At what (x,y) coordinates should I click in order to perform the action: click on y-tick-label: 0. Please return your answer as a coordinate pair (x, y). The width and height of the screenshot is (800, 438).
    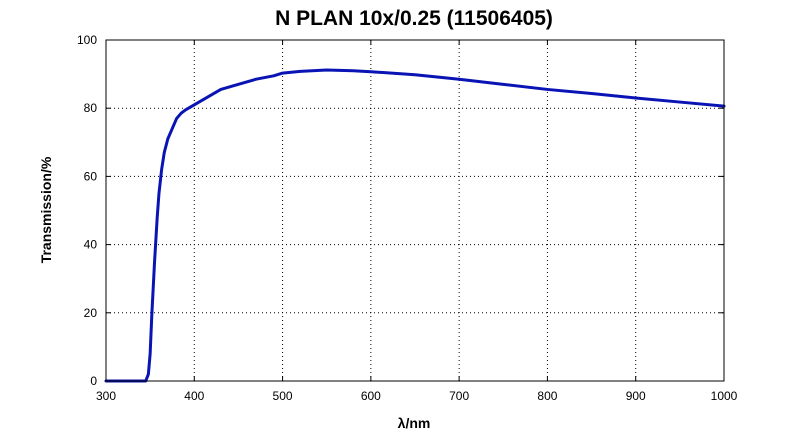
    Looking at the image, I should click on (93, 381).